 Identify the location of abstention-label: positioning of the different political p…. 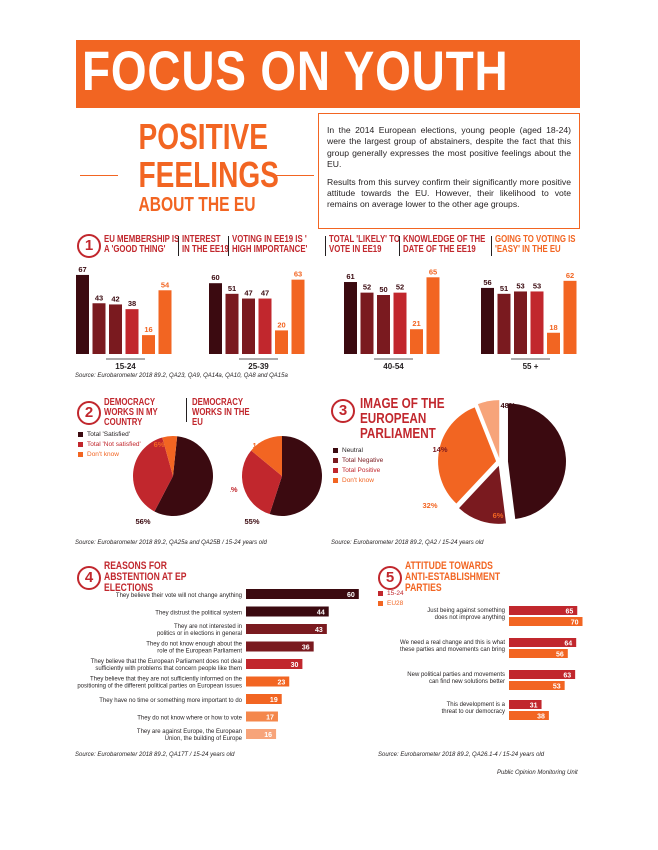
(159, 687).